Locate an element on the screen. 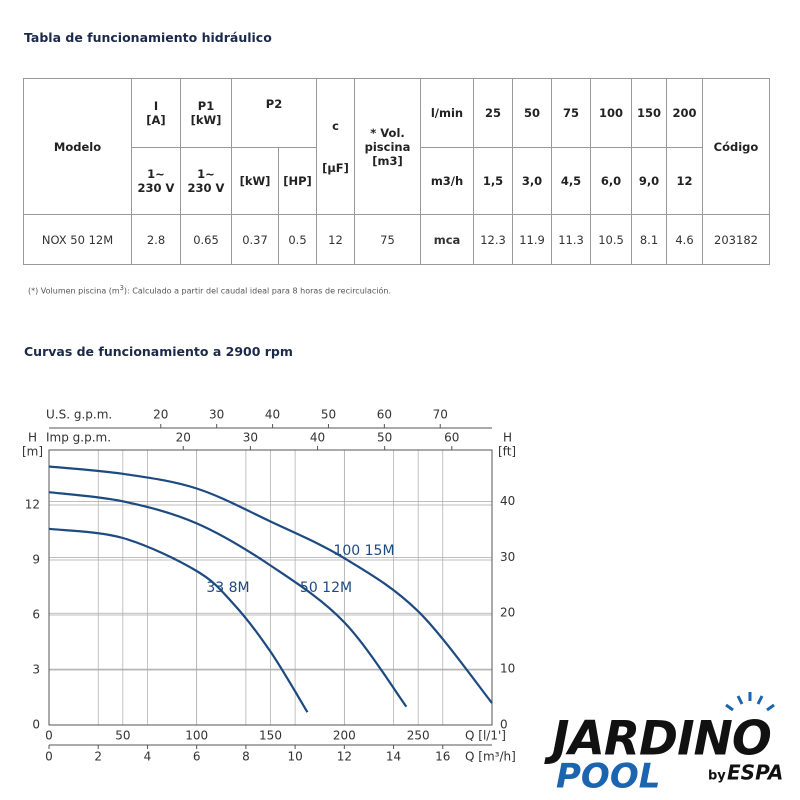 This screenshot has height=800, width=800. x-tick-label: 0 is located at coordinates (49, 736).